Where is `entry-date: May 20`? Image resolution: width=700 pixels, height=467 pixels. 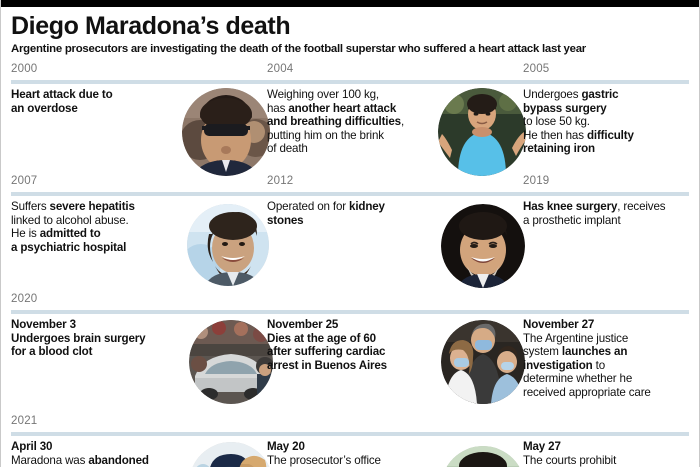 entry-date: May 20 is located at coordinates (286, 447).